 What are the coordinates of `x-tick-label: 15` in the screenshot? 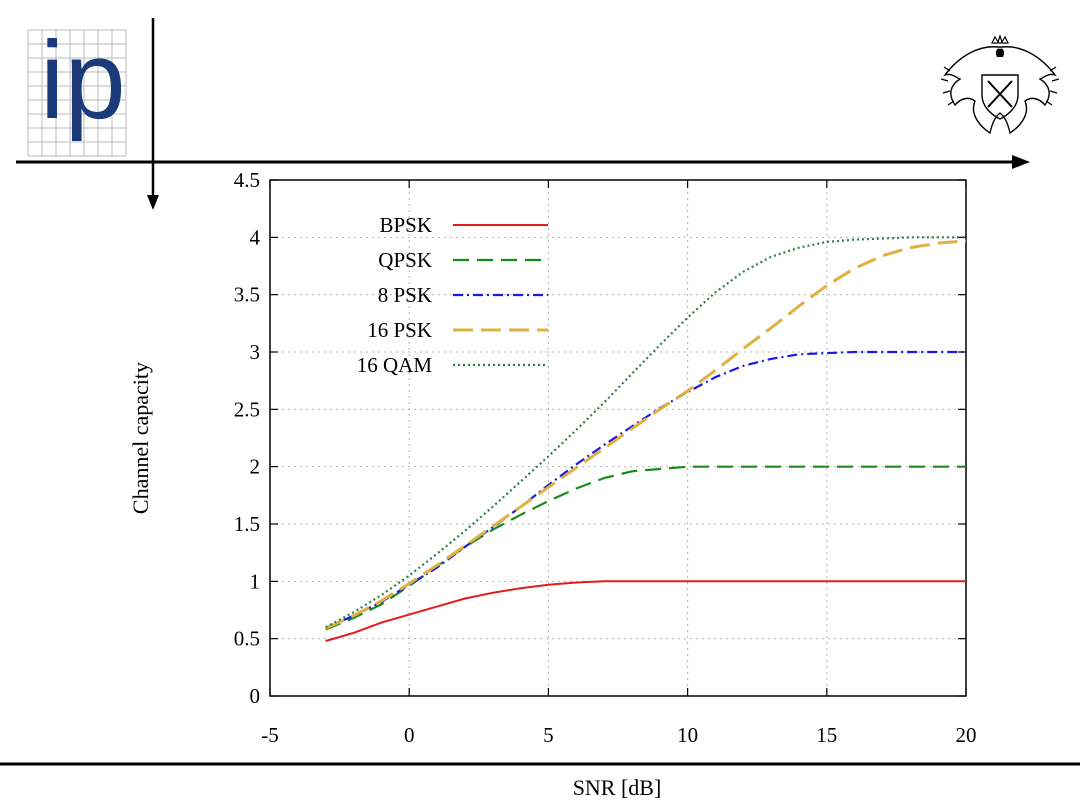 It's located at (826, 735).